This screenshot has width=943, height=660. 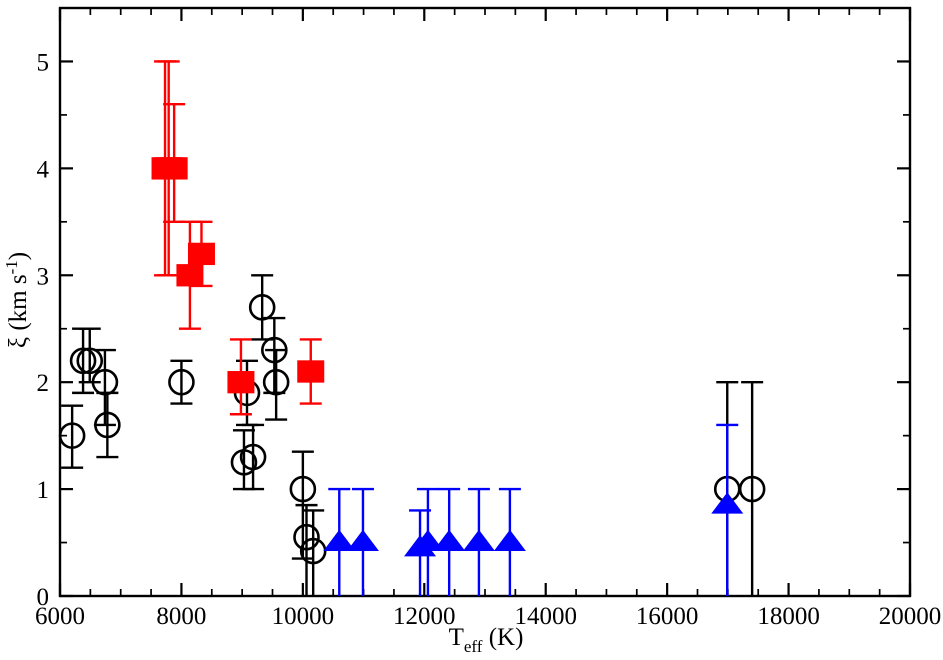 I want to click on x-axis-label: Teff (K), so click(x=486, y=640).